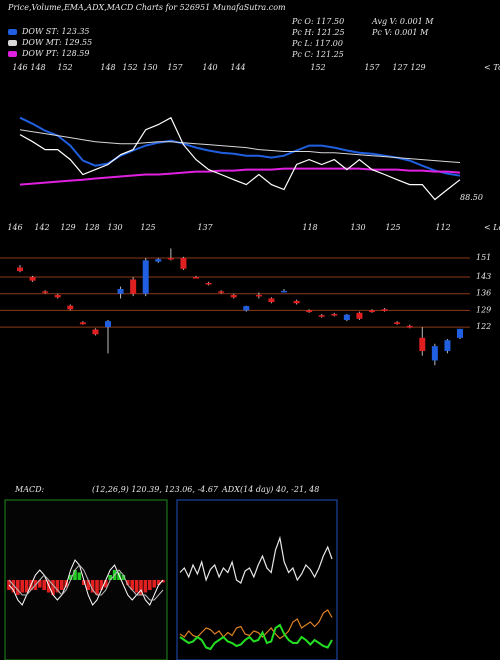 The height and width of the screenshot is (660, 500). Describe the element at coordinates (483, 309) in the screenshot. I see `y-tick-label: 129` at that location.